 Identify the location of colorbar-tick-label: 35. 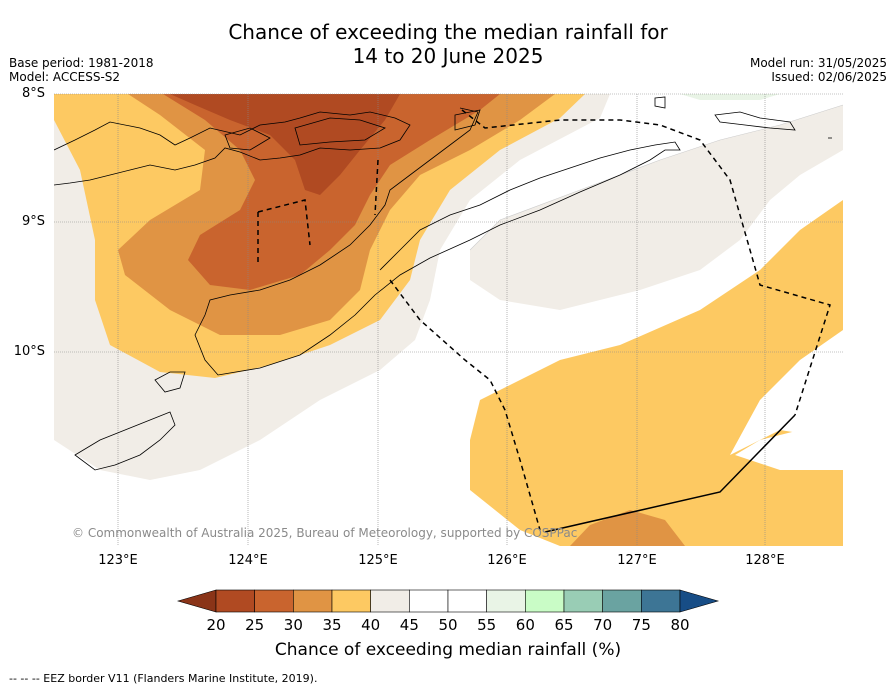
(332, 625).